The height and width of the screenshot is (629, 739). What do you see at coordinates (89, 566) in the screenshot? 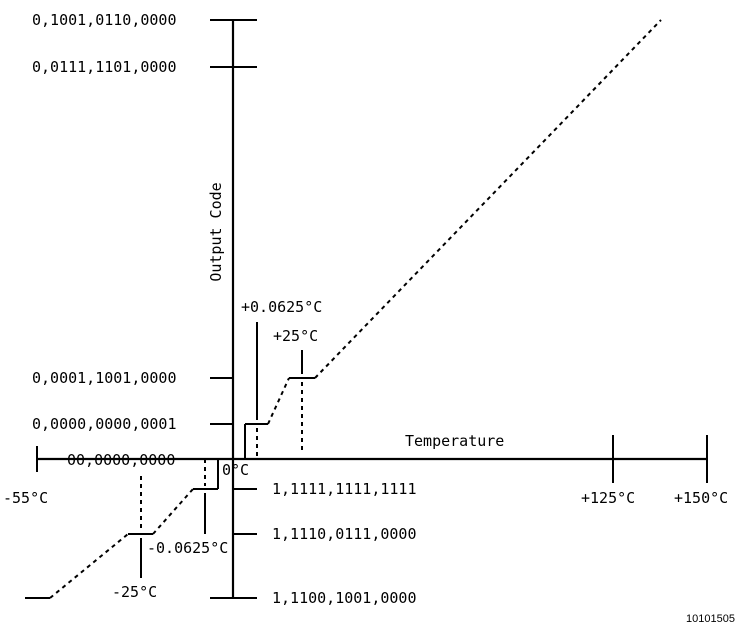
I see `dash-neg55-neg25` at bounding box center [89, 566].